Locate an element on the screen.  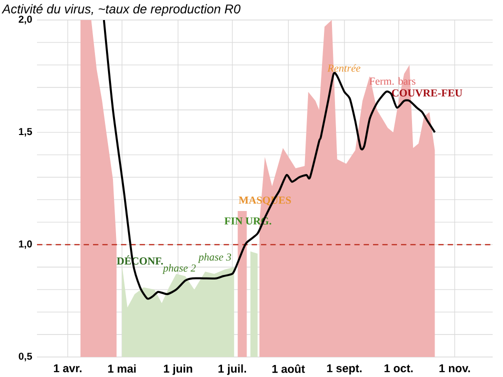
y-tick-label: 1,5 is located at coordinates (25, 132).